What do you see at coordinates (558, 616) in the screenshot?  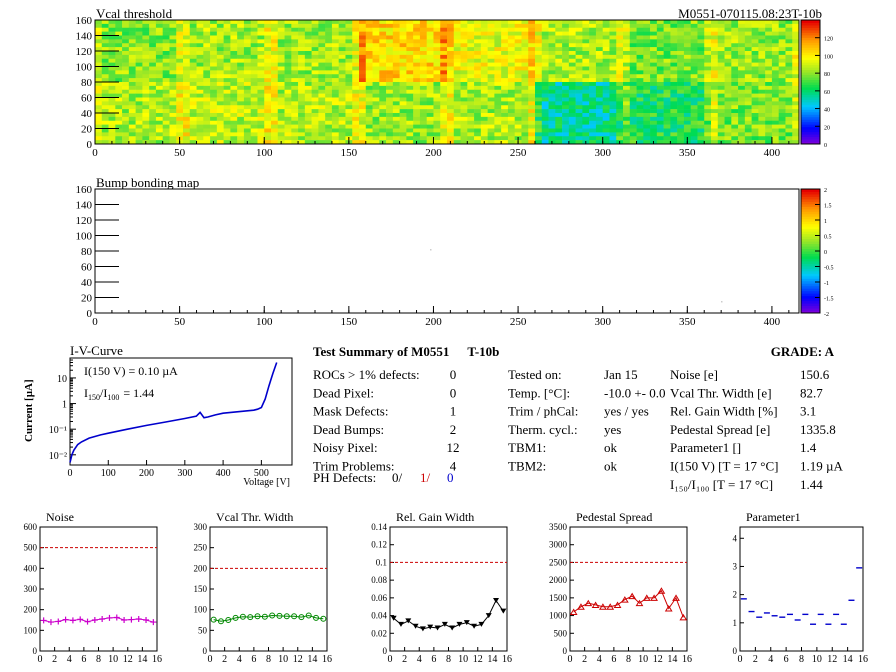 I see `roc-y-tick-label: 1000` at bounding box center [558, 616].